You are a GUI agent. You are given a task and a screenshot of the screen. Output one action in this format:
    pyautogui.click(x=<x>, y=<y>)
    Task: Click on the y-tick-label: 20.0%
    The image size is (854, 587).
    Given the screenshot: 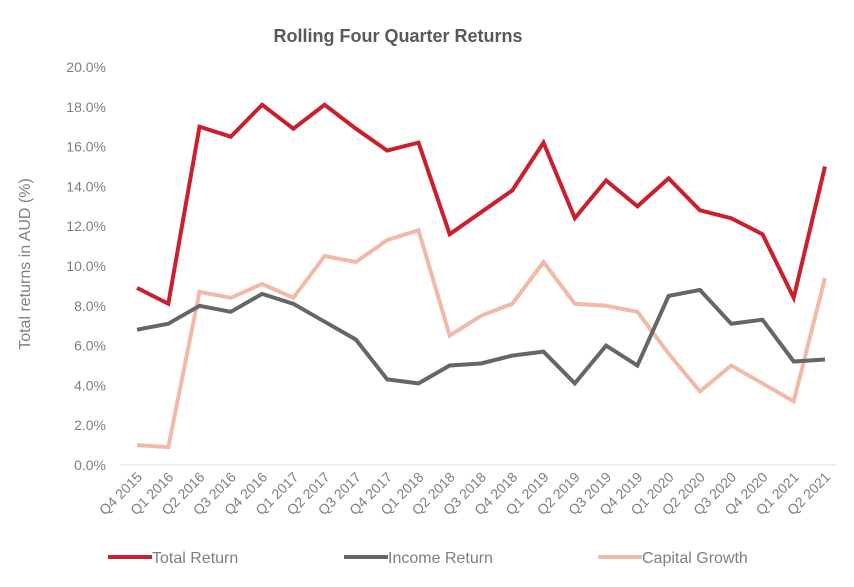 What is the action you would take?
    pyautogui.click(x=86, y=67)
    